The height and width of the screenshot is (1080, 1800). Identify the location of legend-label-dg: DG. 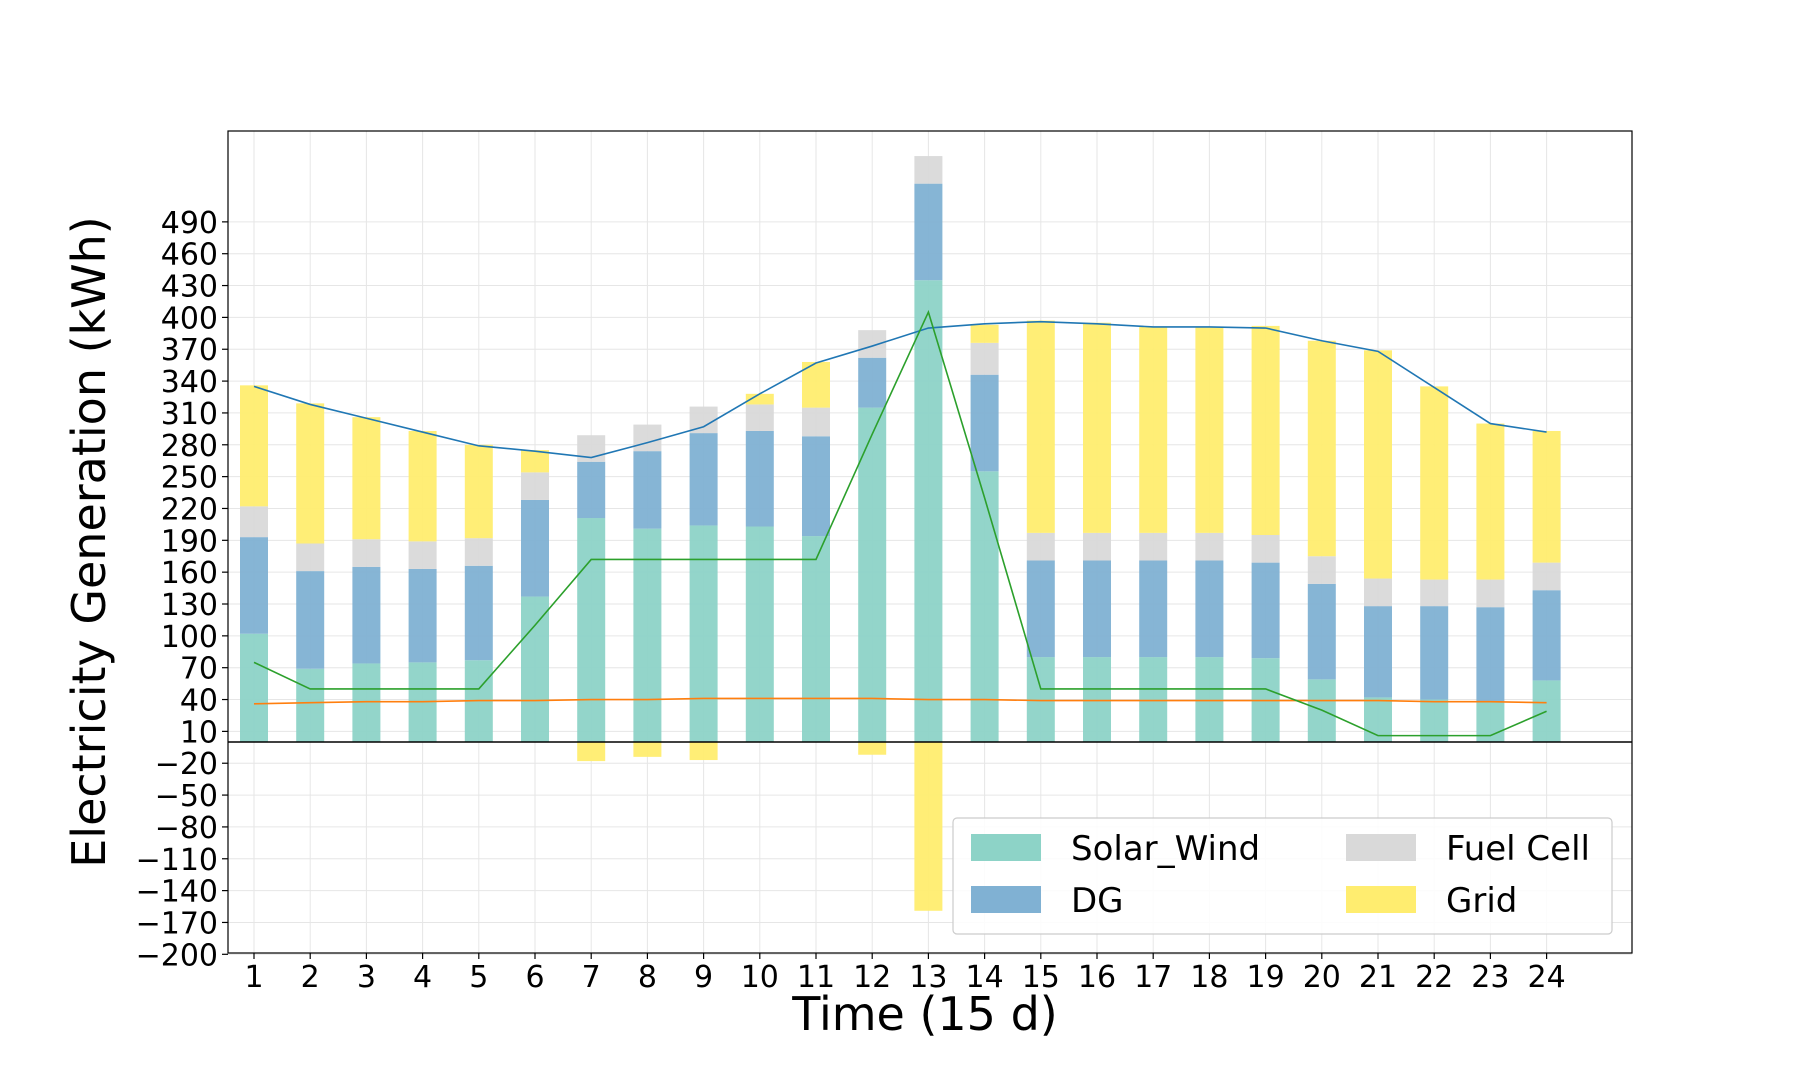
(1097, 901).